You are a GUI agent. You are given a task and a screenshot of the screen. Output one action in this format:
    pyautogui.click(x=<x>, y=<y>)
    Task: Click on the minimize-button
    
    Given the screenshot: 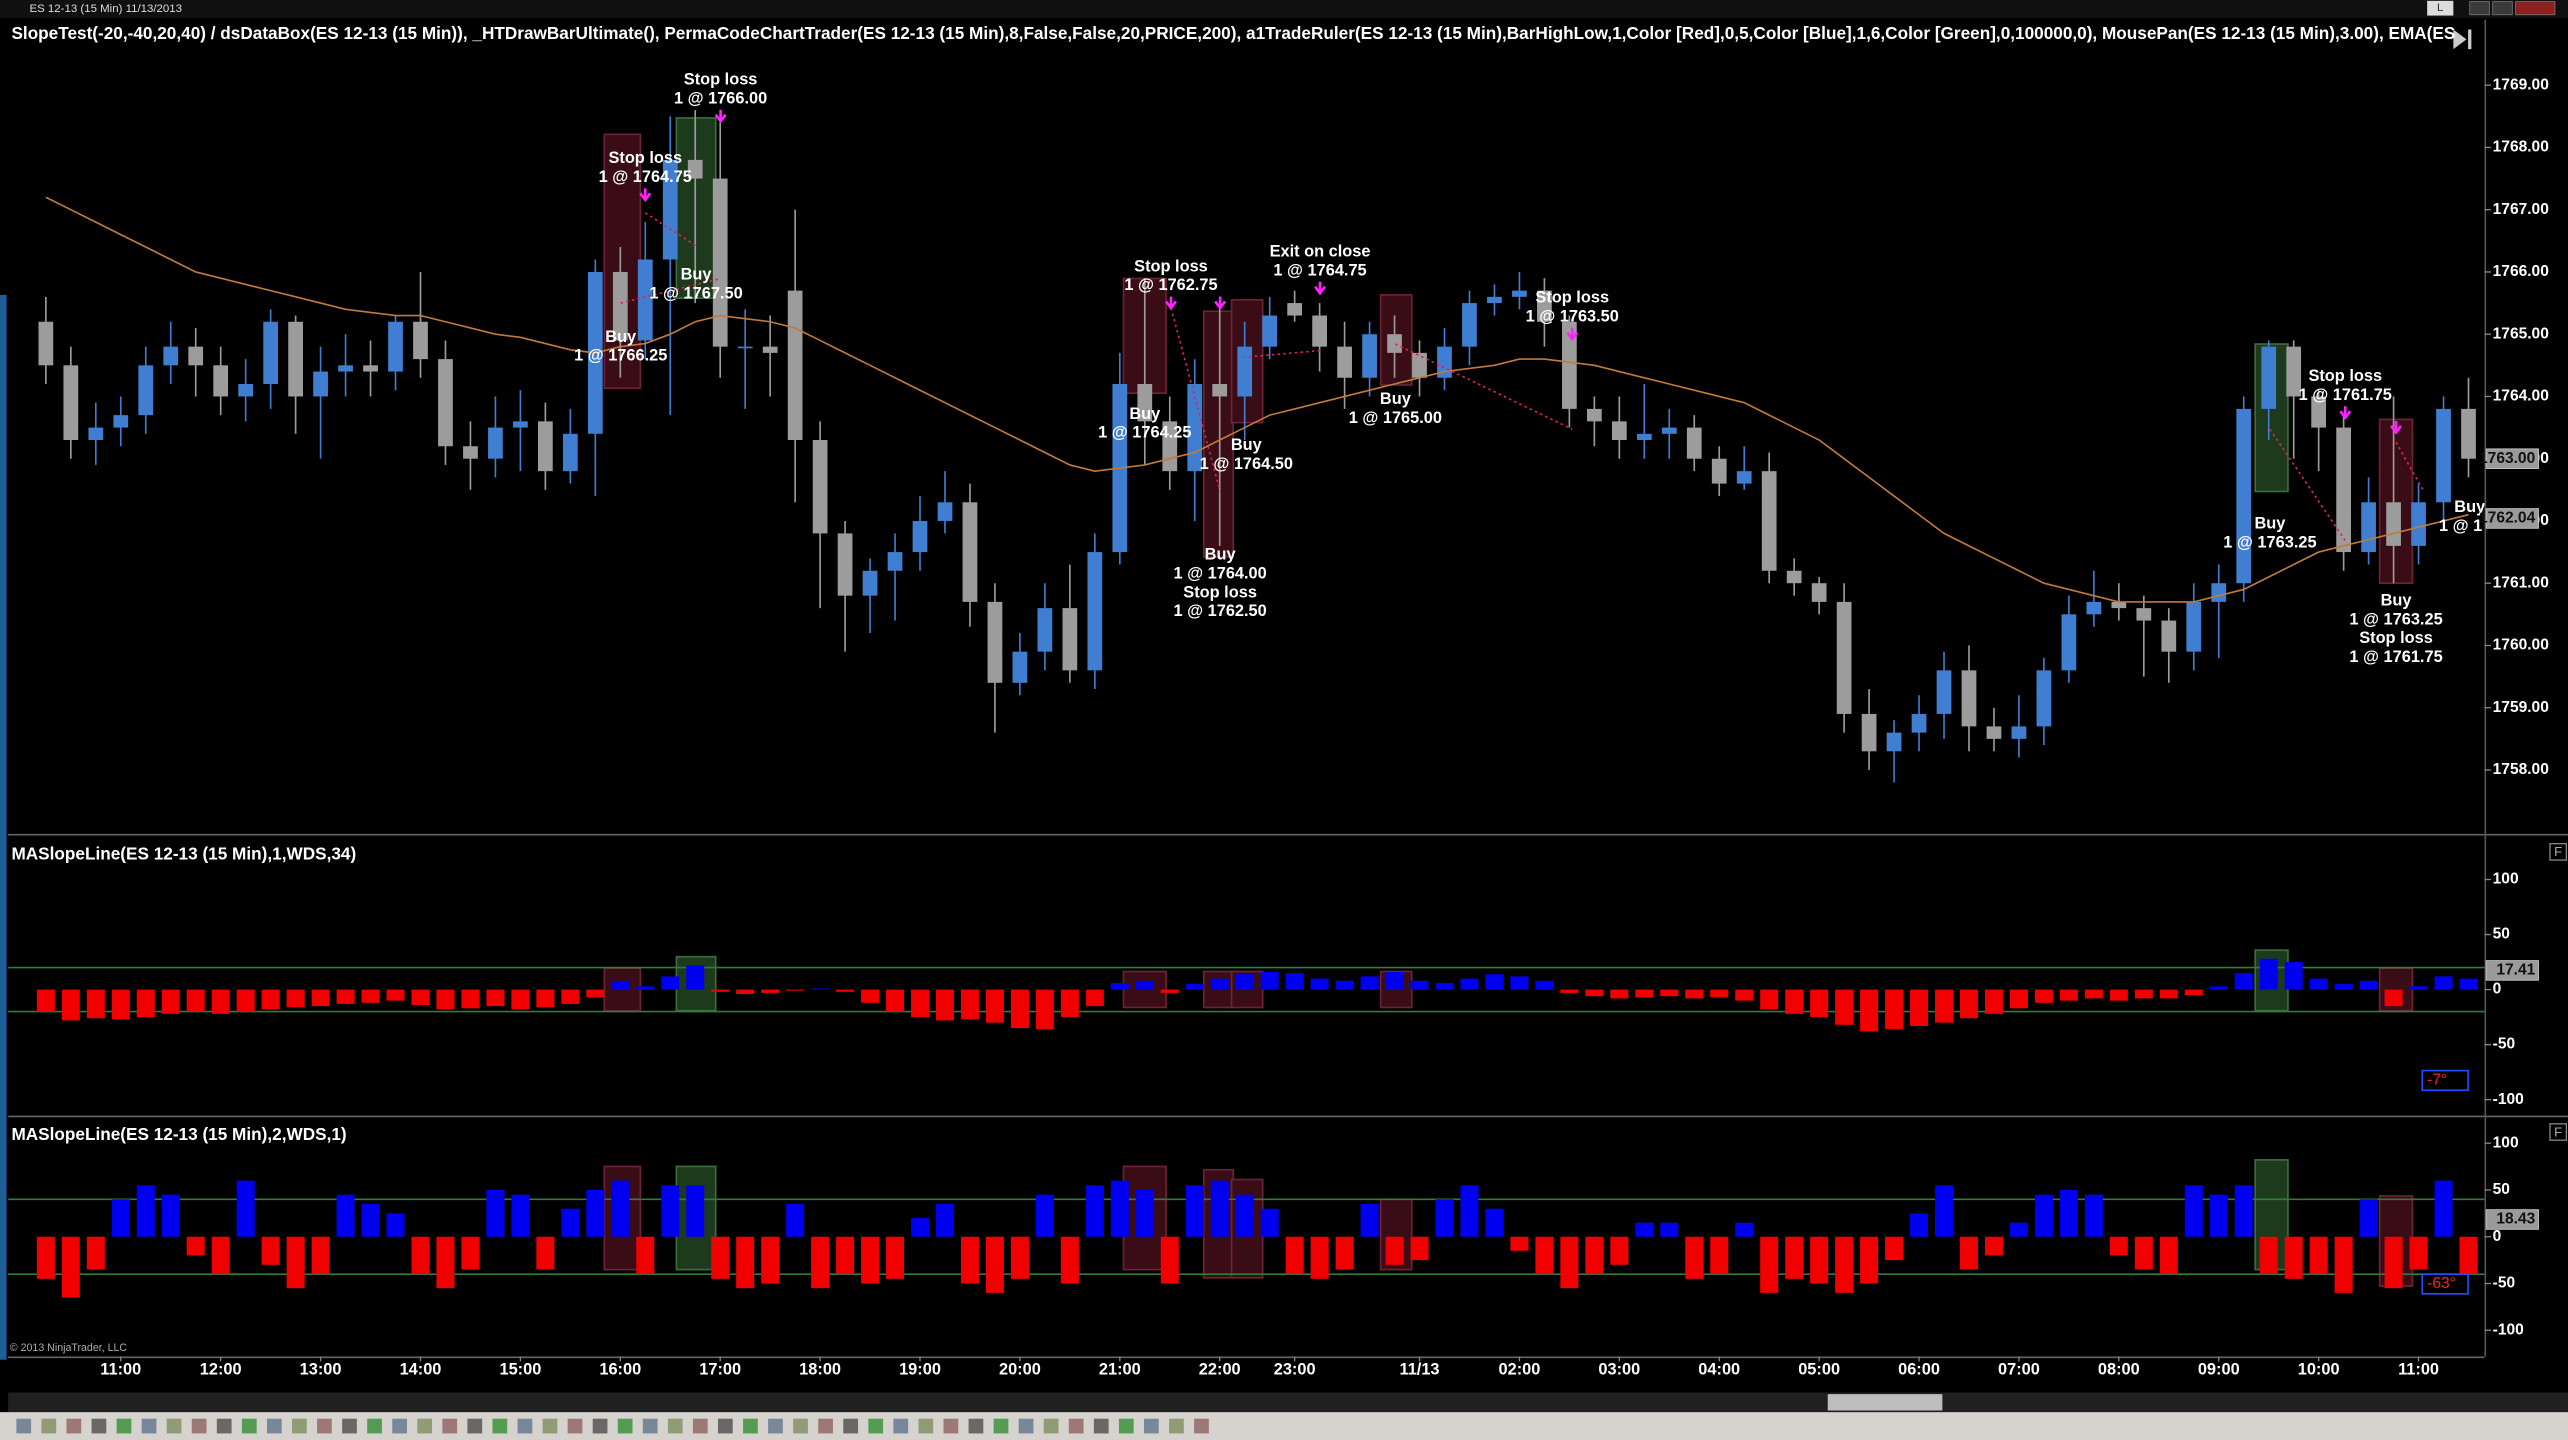 What is the action you would take?
    pyautogui.click(x=2479, y=8)
    